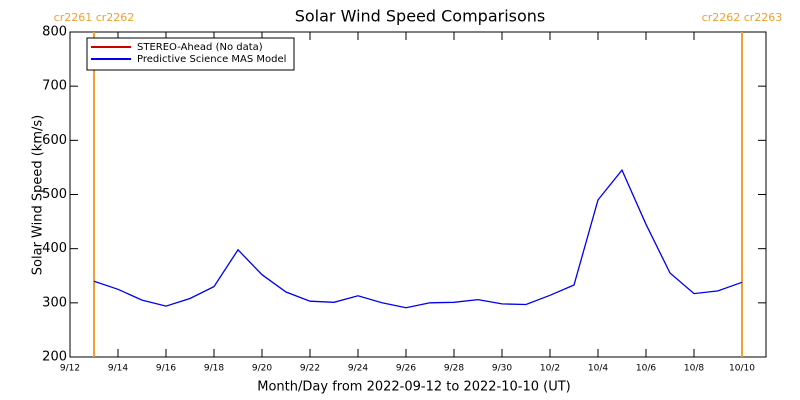  Describe the element at coordinates (54, 194) in the screenshot. I see `y-tick-label: 500` at that location.